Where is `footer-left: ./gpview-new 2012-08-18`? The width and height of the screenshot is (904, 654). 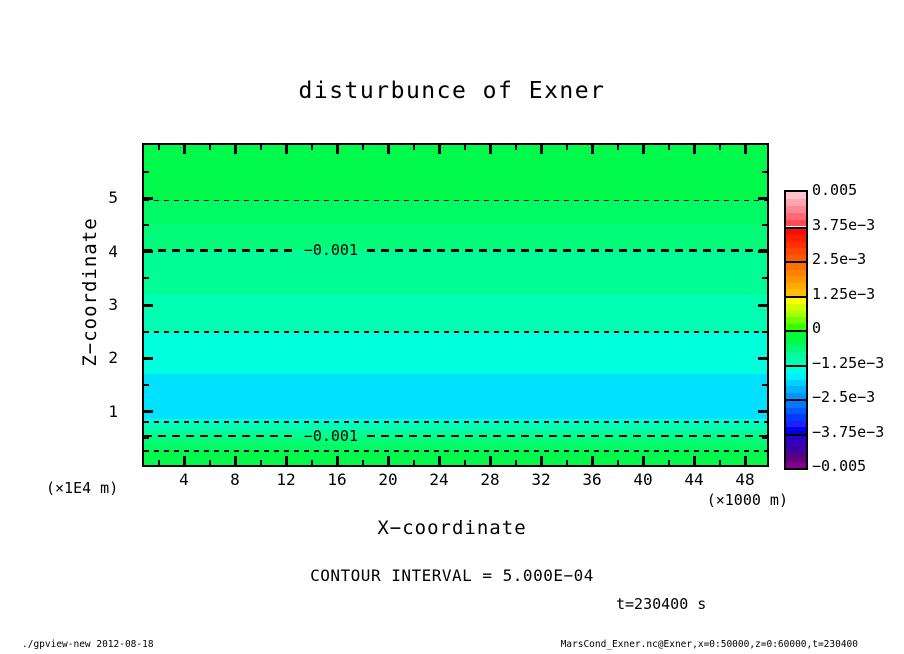
footer-left: ./gpview-new 2012-08-18 is located at coordinates (88, 644).